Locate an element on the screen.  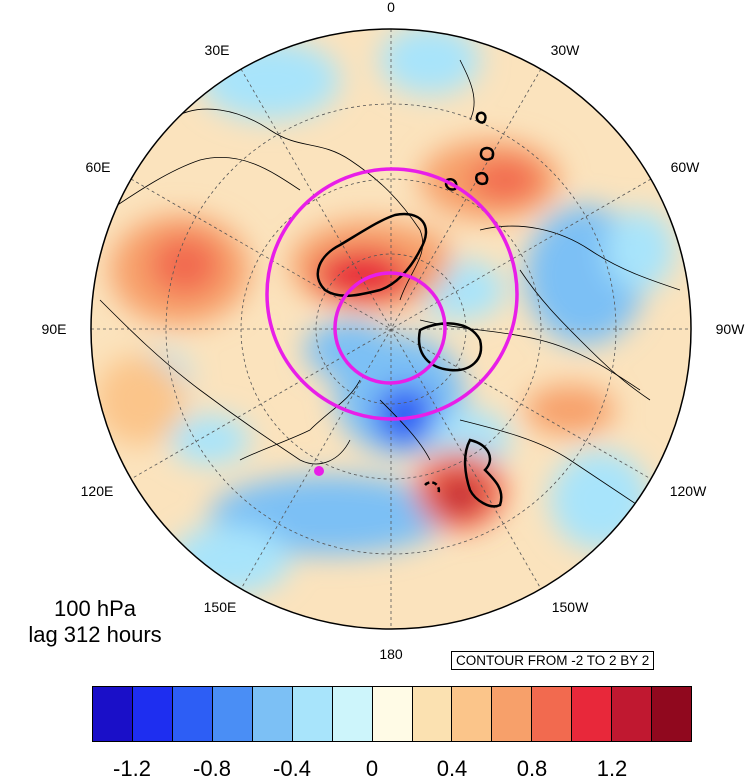
lon-label-150w: 150W is located at coordinates (570, 607).